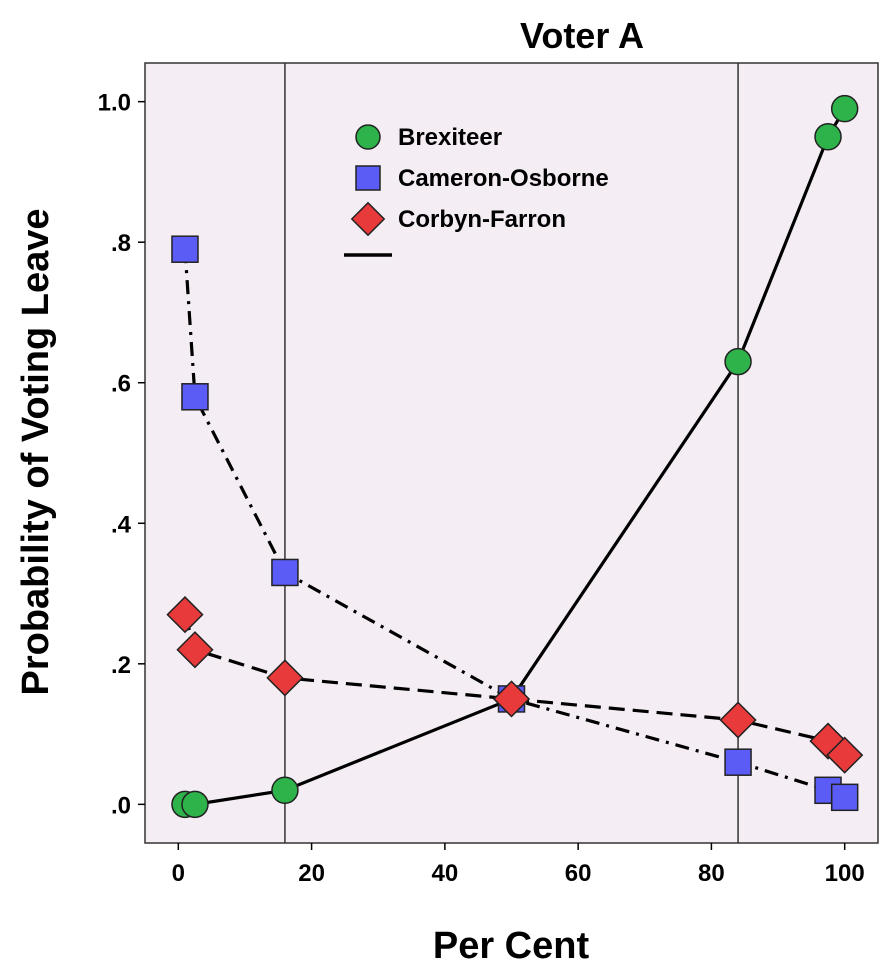 The height and width of the screenshot is (970, 880). What do you see at coordinates (121, 454) in the screenshot?
I see `y-axis: .0 .2 .4 .6 .8 1.0` at bounding box center [121, 454].